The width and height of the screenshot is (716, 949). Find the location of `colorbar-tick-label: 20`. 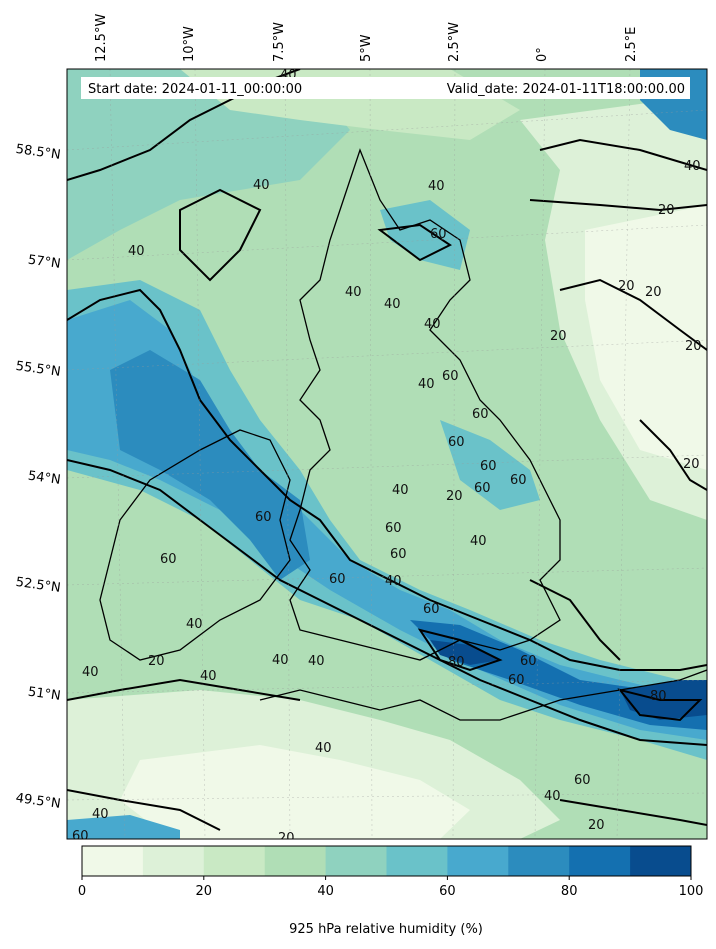

colorbar-tick-label: 20 is located at coordinates (204, 891).